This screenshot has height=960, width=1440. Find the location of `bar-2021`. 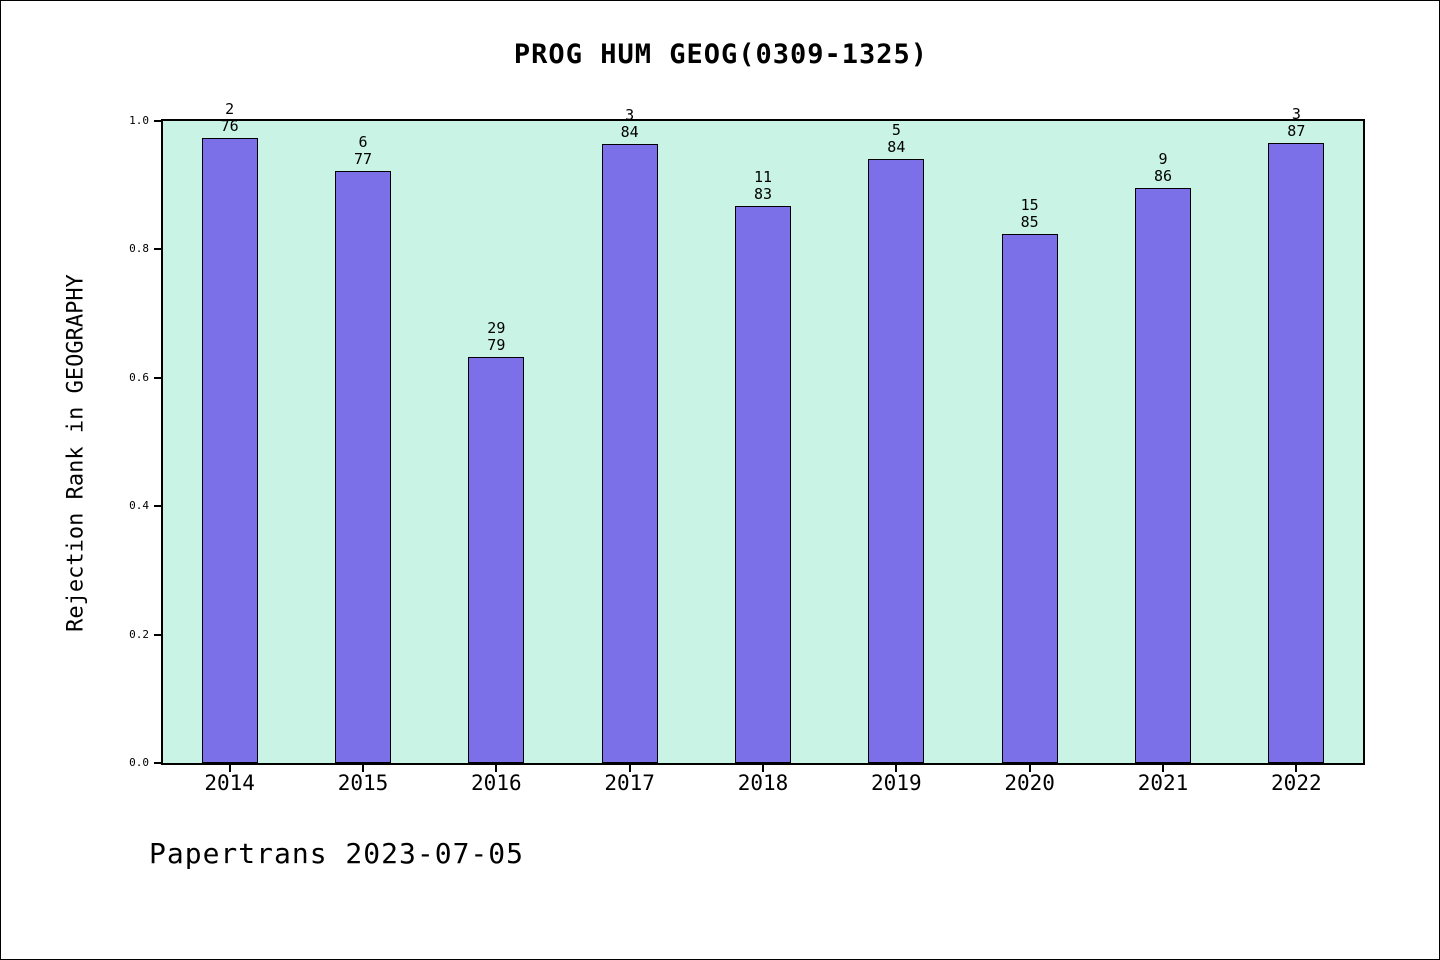

bar-2021 is located at coordinates (1163, 475).